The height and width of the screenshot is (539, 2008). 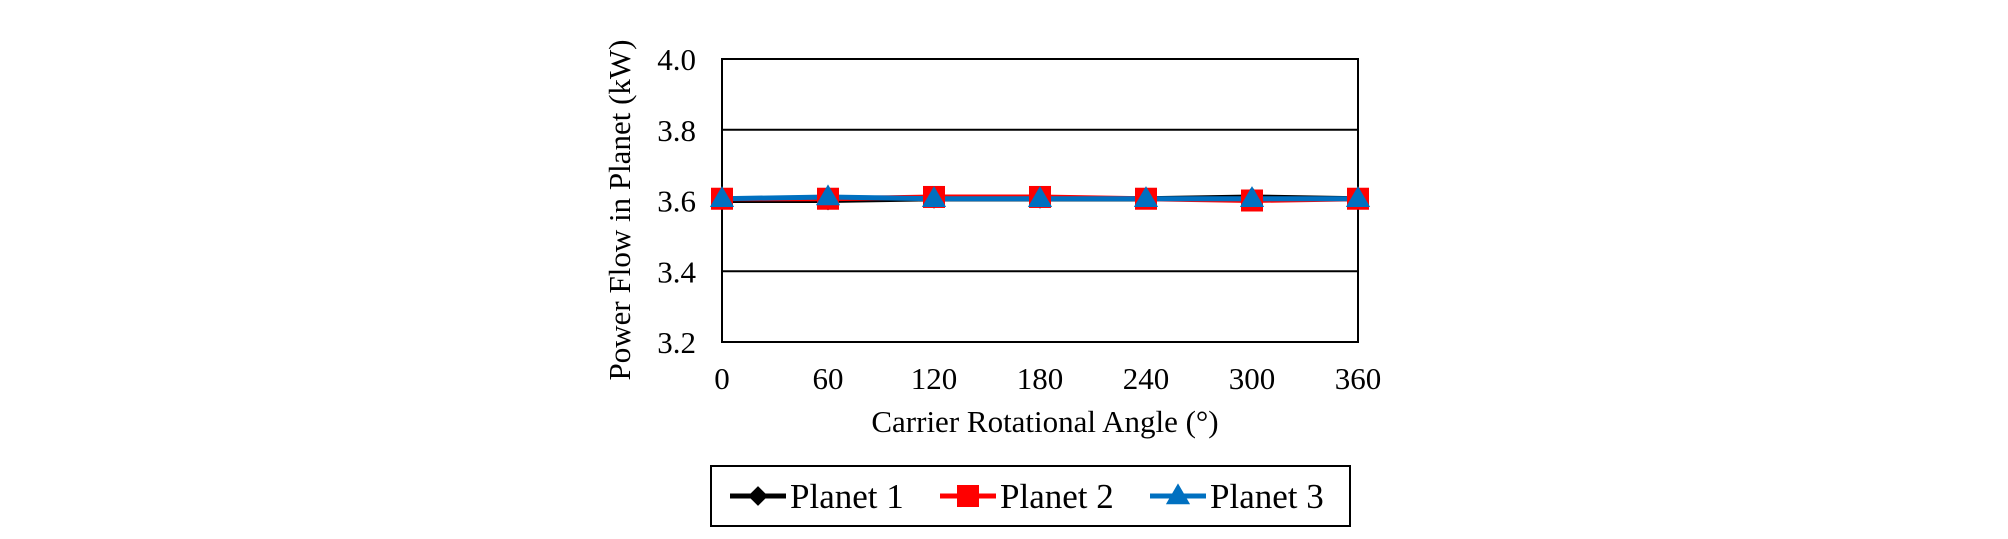 I want to click on x-axis-tick-labels: 0 60 120 180 240 300 360, so click(x=1047, y=378).